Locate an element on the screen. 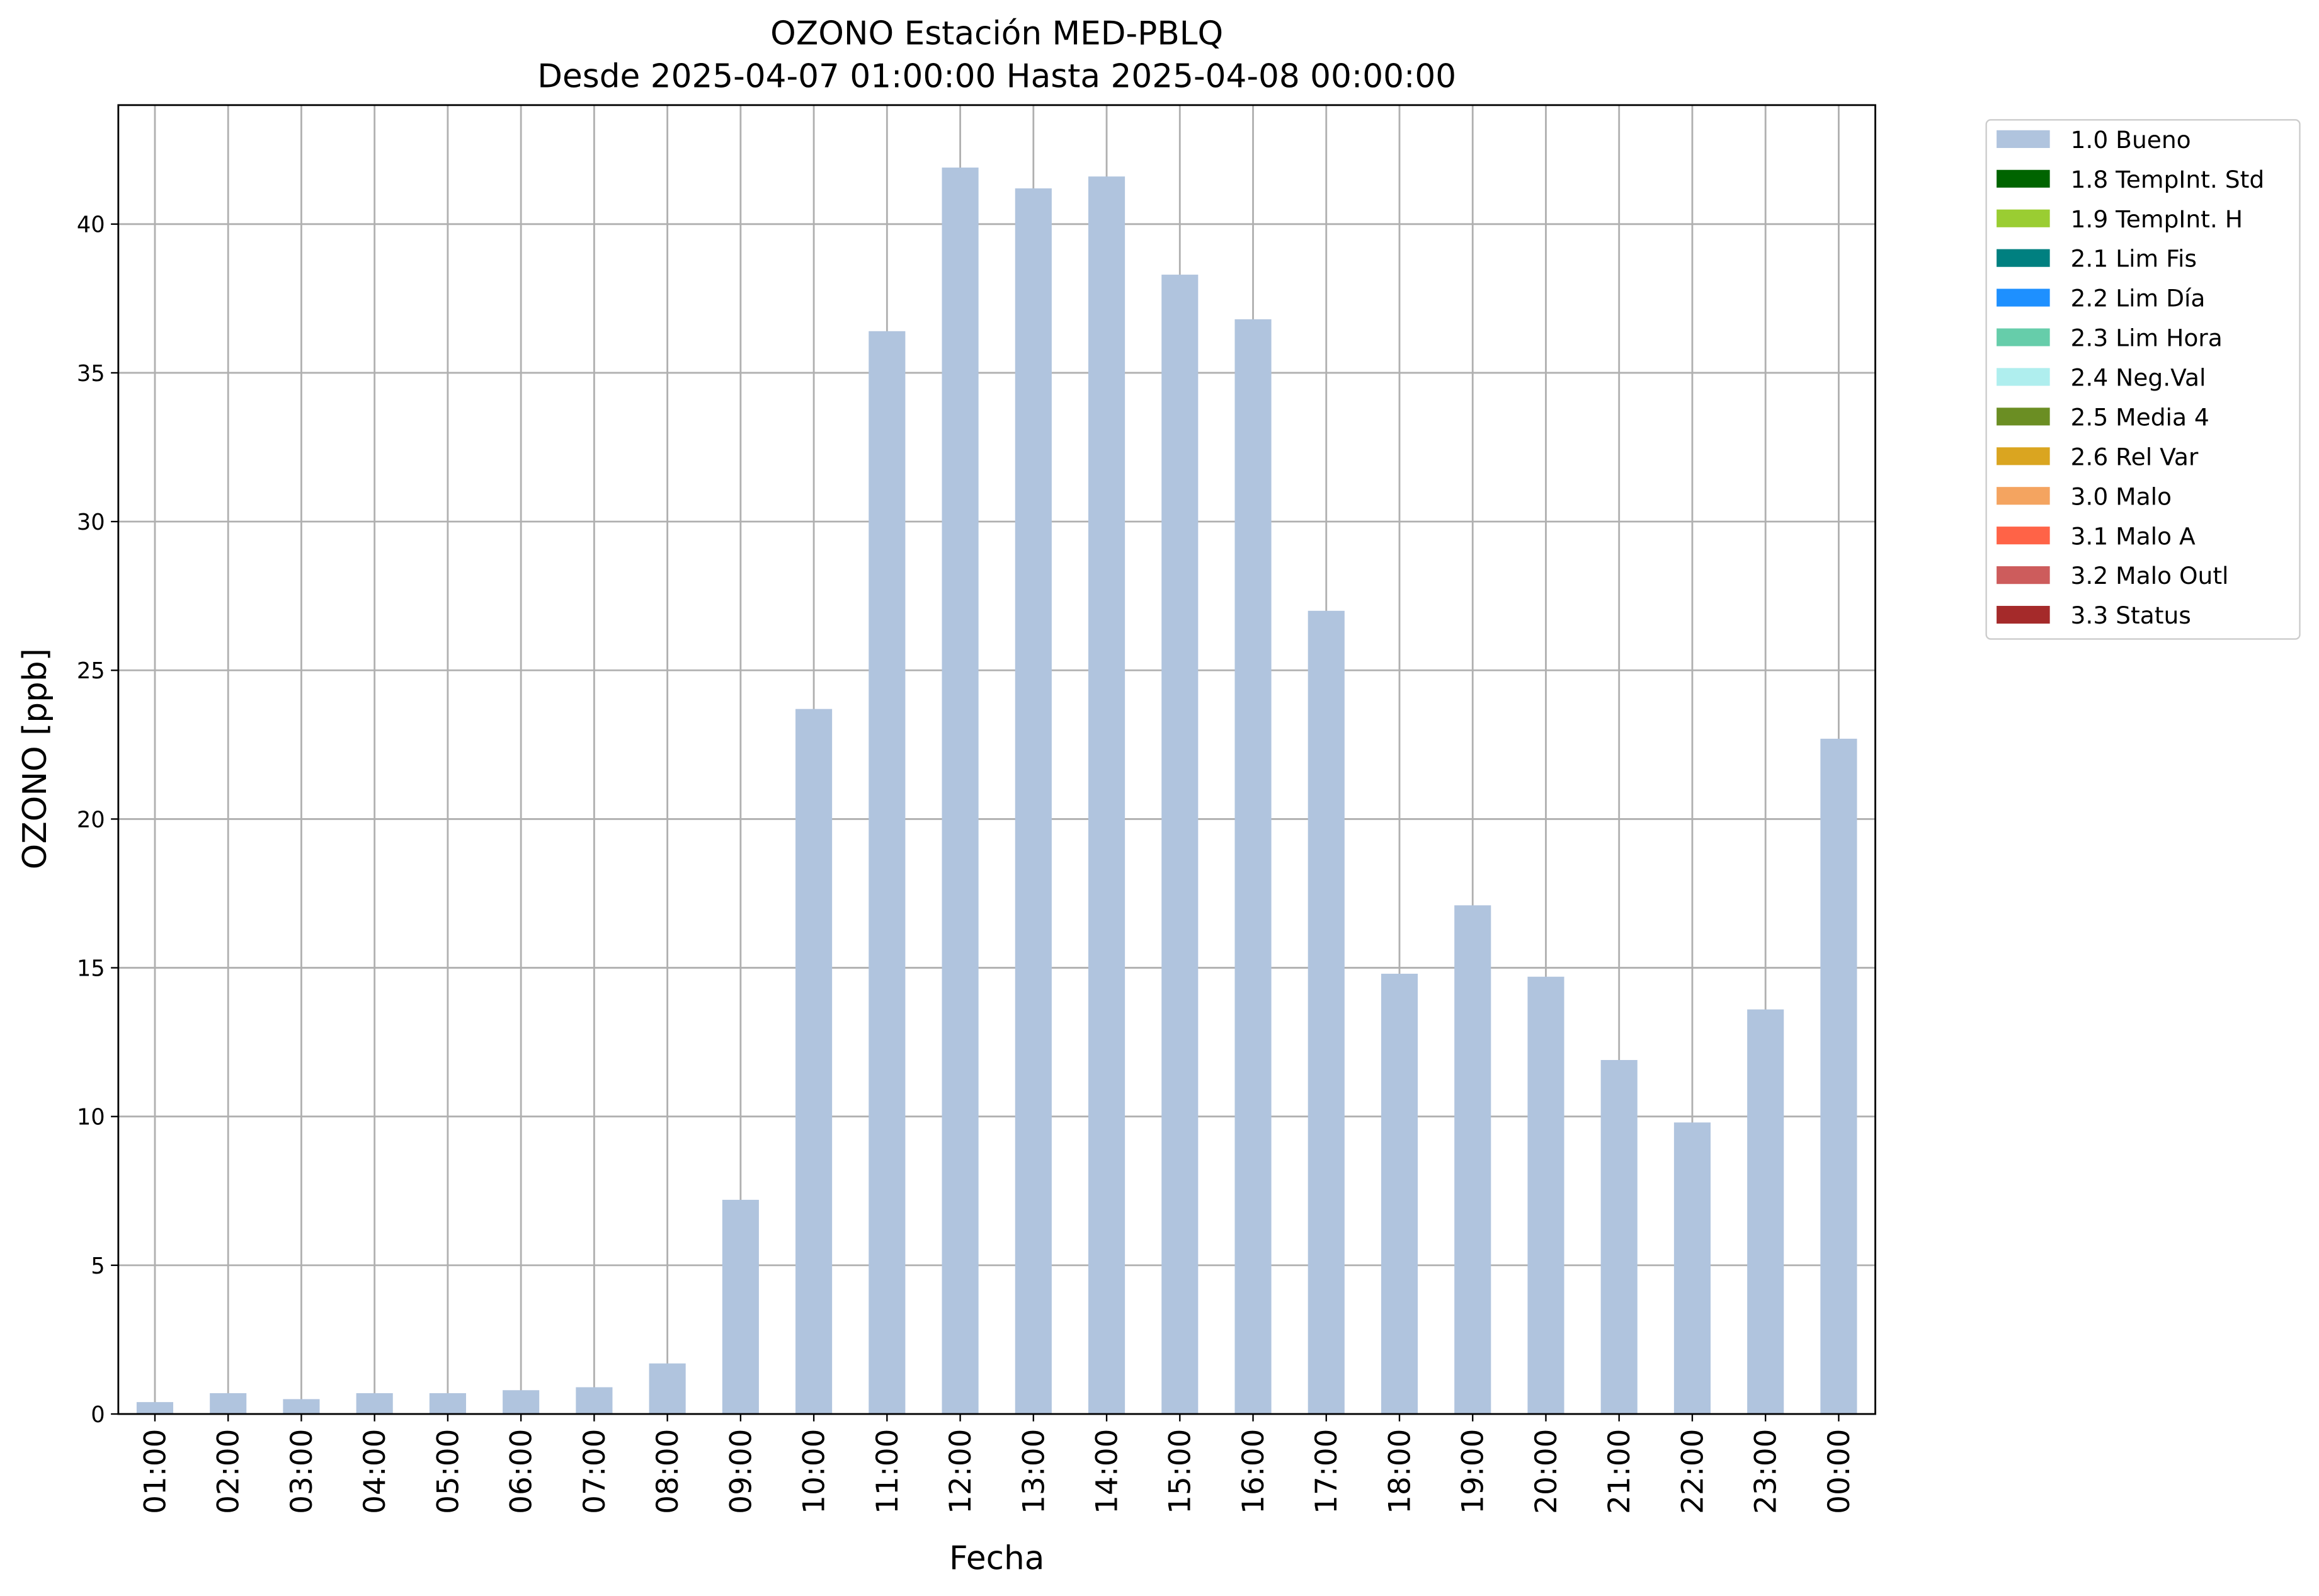 This screenshot has width=2319, height=1596. x-tick-label: 17:00 is located at coordinates (1326, 1471).